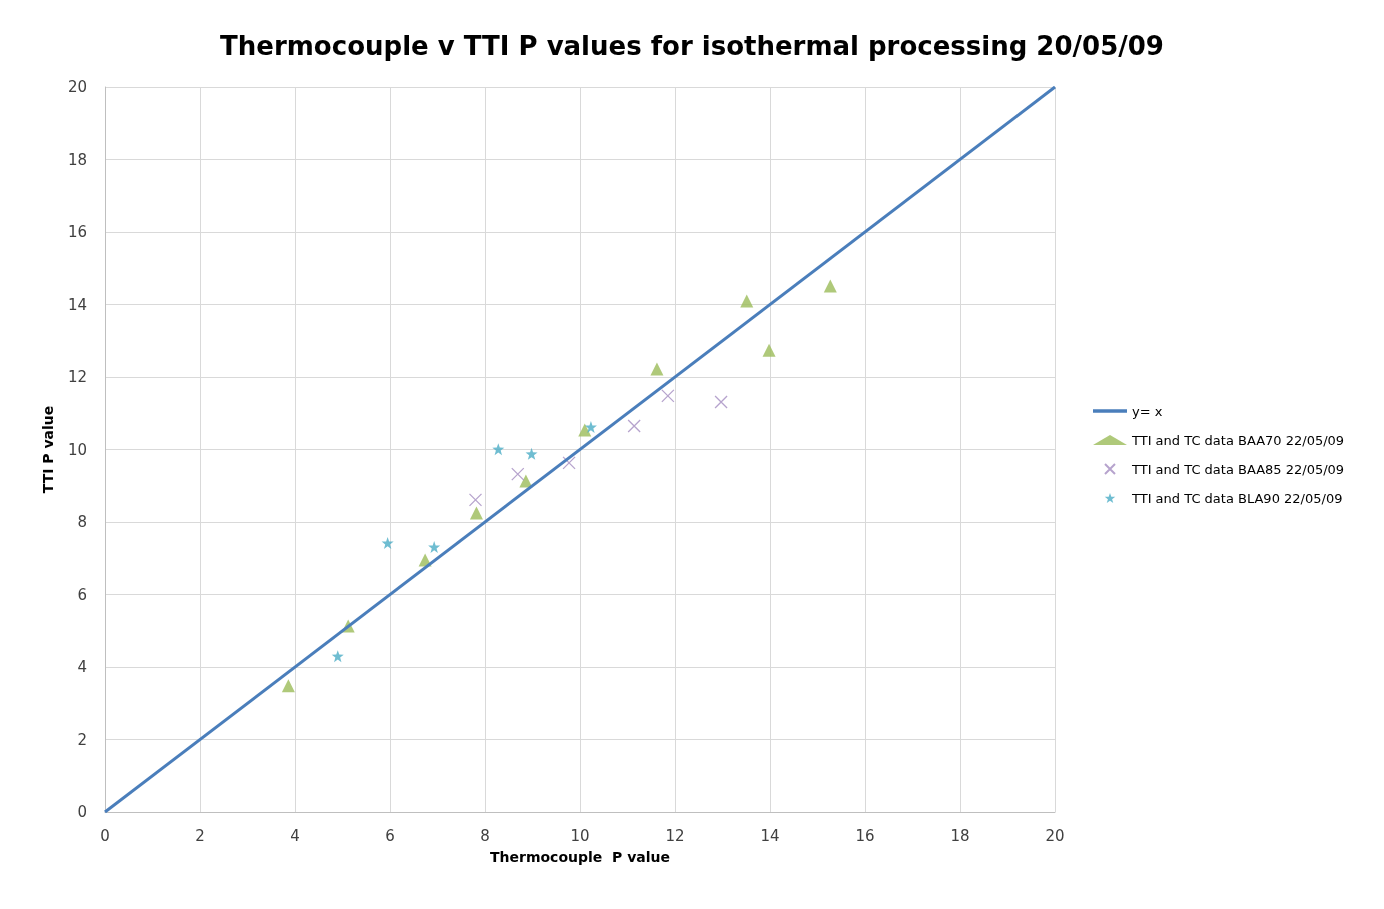 The height and width of the screenshot is (909, 1384). Describe the element at coordinates (77, 232) in the screenshot. I see `y-tick-label: 16` at that location.